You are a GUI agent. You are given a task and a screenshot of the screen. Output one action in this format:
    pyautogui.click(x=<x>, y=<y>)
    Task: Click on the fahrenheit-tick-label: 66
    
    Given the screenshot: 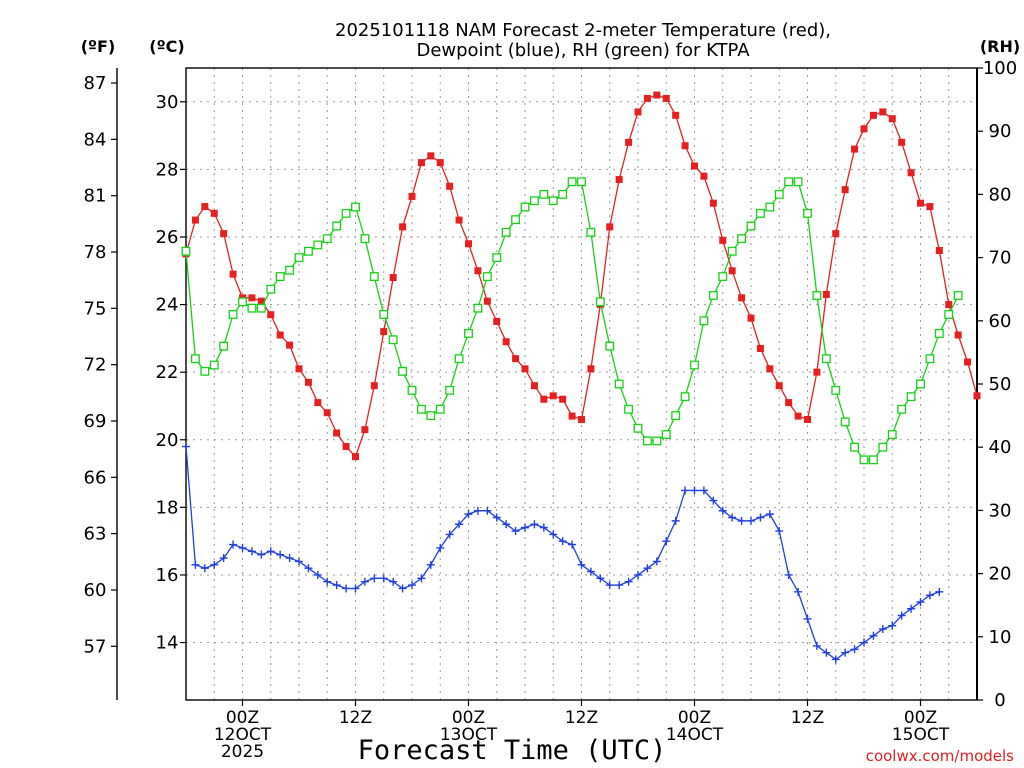 What is the action you would take?
    pyautogui.click(x=95, y=477)
    